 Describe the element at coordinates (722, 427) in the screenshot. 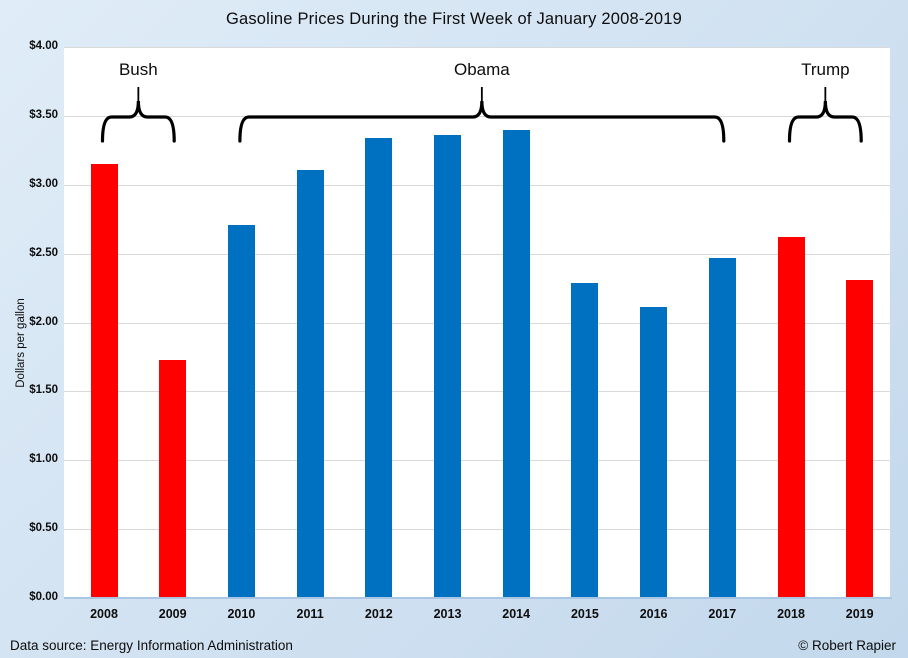

I see `bar-2017` at that location.